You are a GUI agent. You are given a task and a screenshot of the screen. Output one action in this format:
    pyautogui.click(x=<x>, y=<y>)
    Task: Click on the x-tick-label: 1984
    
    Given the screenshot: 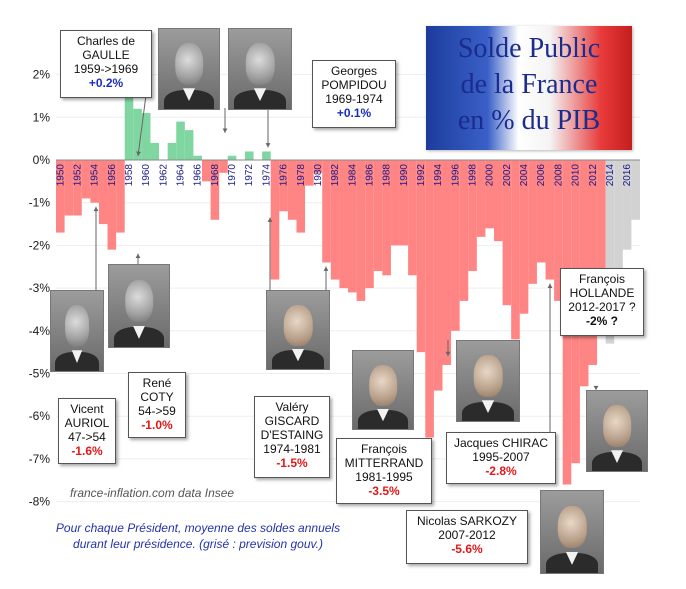 What is the action you would take?
    pyautogui.click(x=352, y=175)
    